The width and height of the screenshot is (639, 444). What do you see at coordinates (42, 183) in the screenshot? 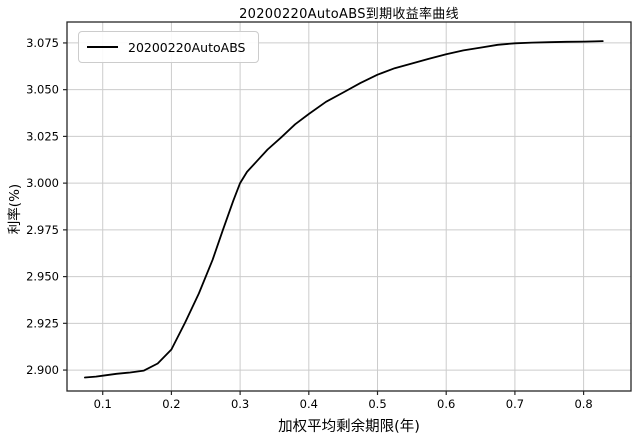
I see `y-tick-label: 3.000` at bounding box center [42, 183].